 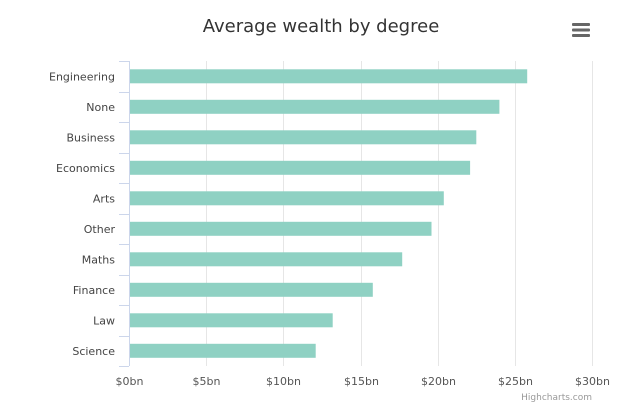 I want to click on bar-engineering, so click(x=329, y=76).